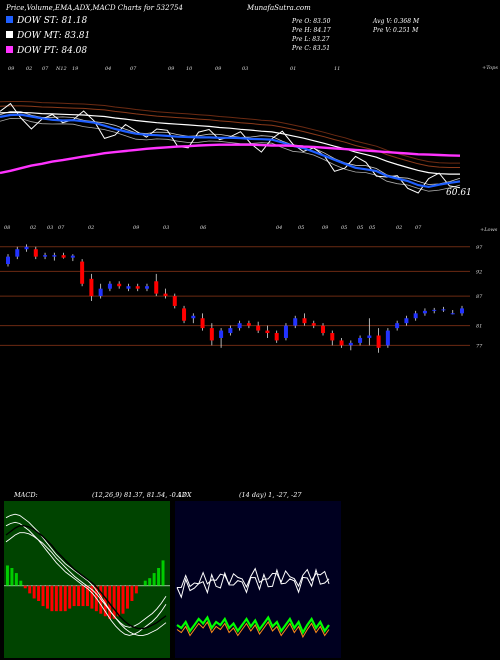 The width and height of the screenshot is (500, 660). I want to click on adx-white-line, so click(253, 583).